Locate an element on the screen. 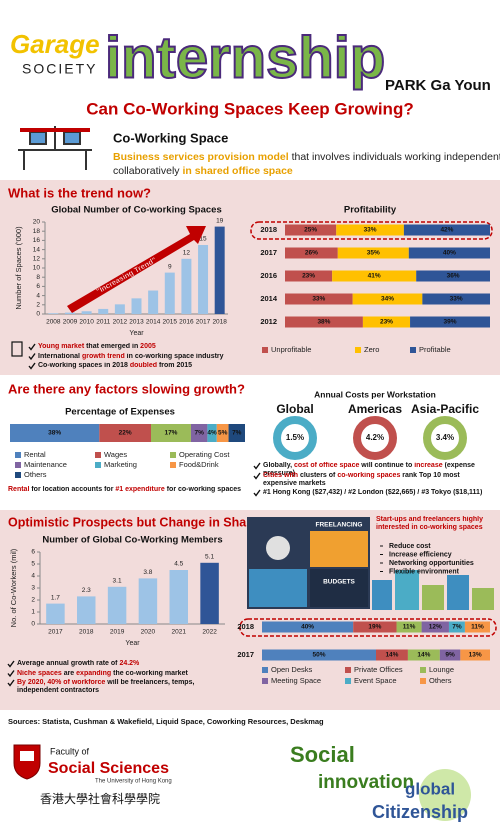 This screenshot has height=833, width=500. chinese-name: 香港大學社會科學學院 is located at coordinates (100, 798).